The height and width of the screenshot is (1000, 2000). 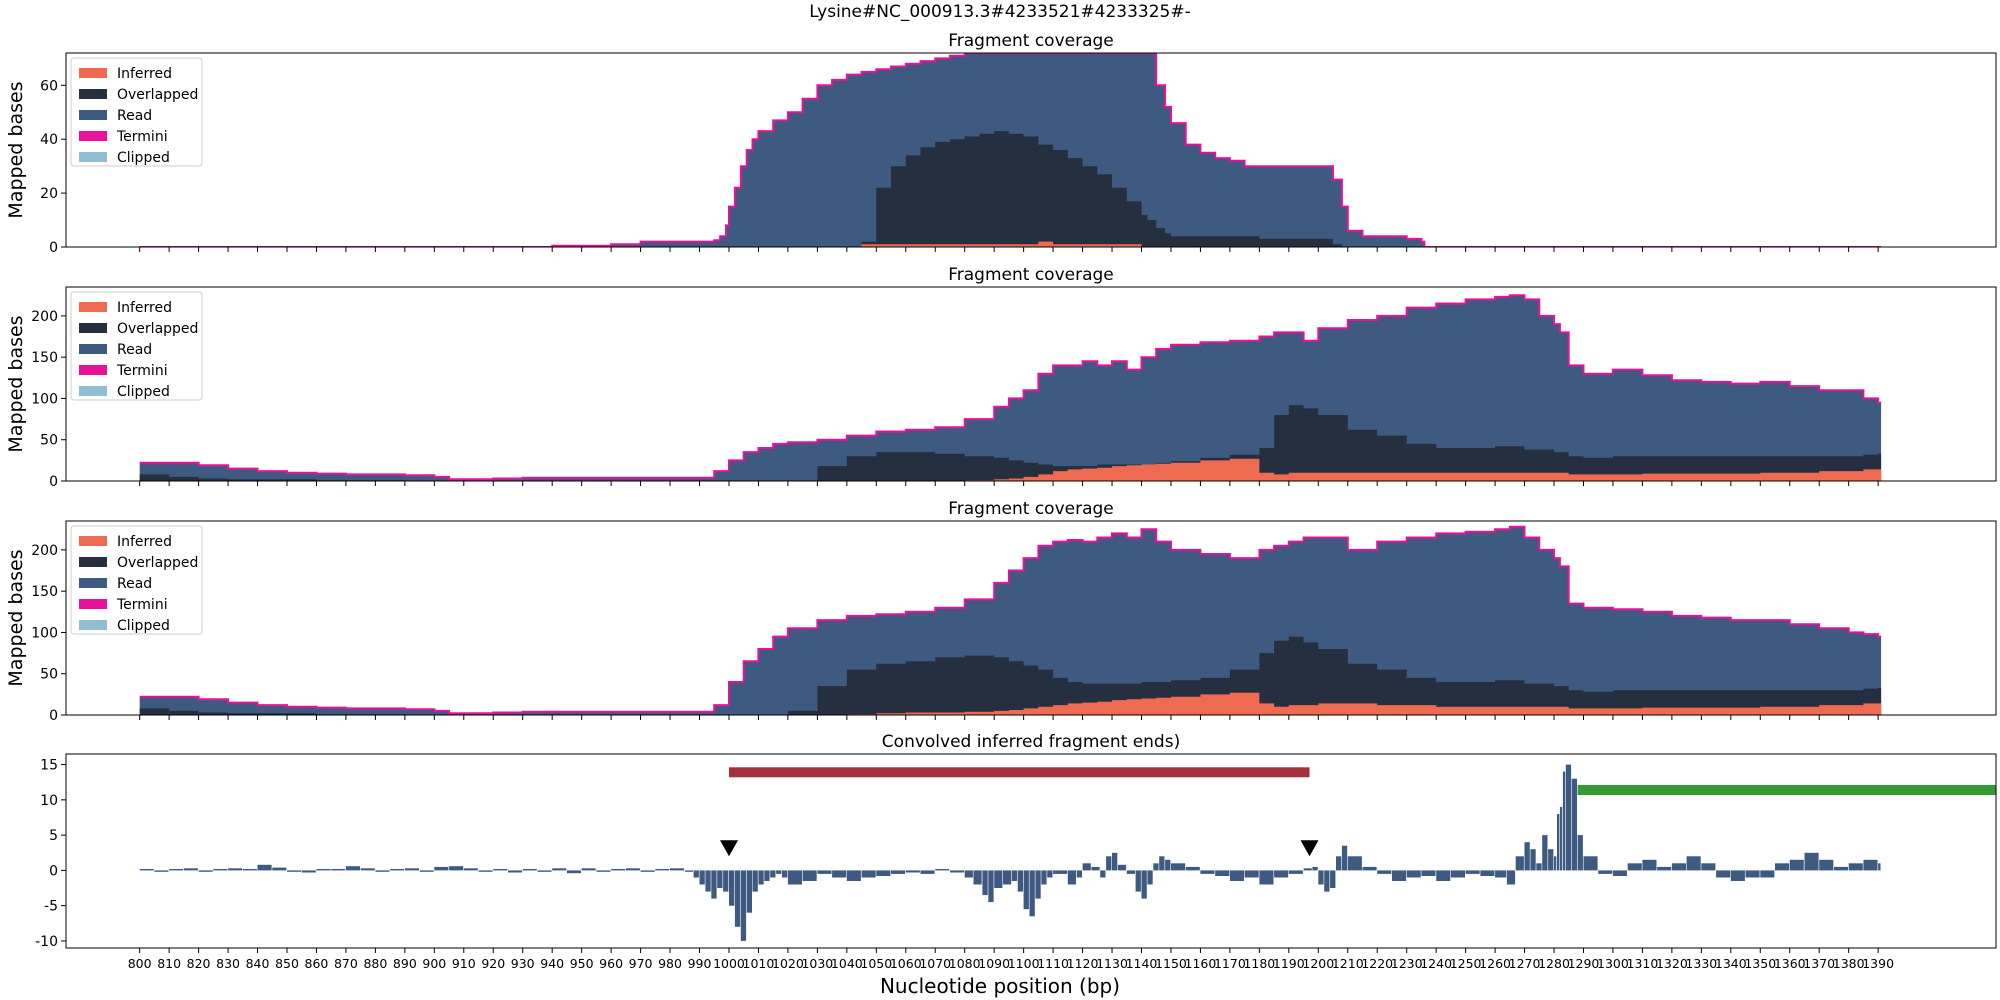 I want to click on x-tick-label: 1140, so click(x=1142, y=963).